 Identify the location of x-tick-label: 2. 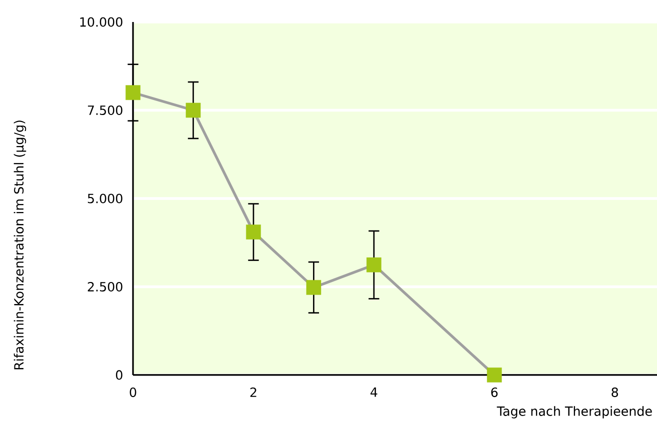
(253, 392).